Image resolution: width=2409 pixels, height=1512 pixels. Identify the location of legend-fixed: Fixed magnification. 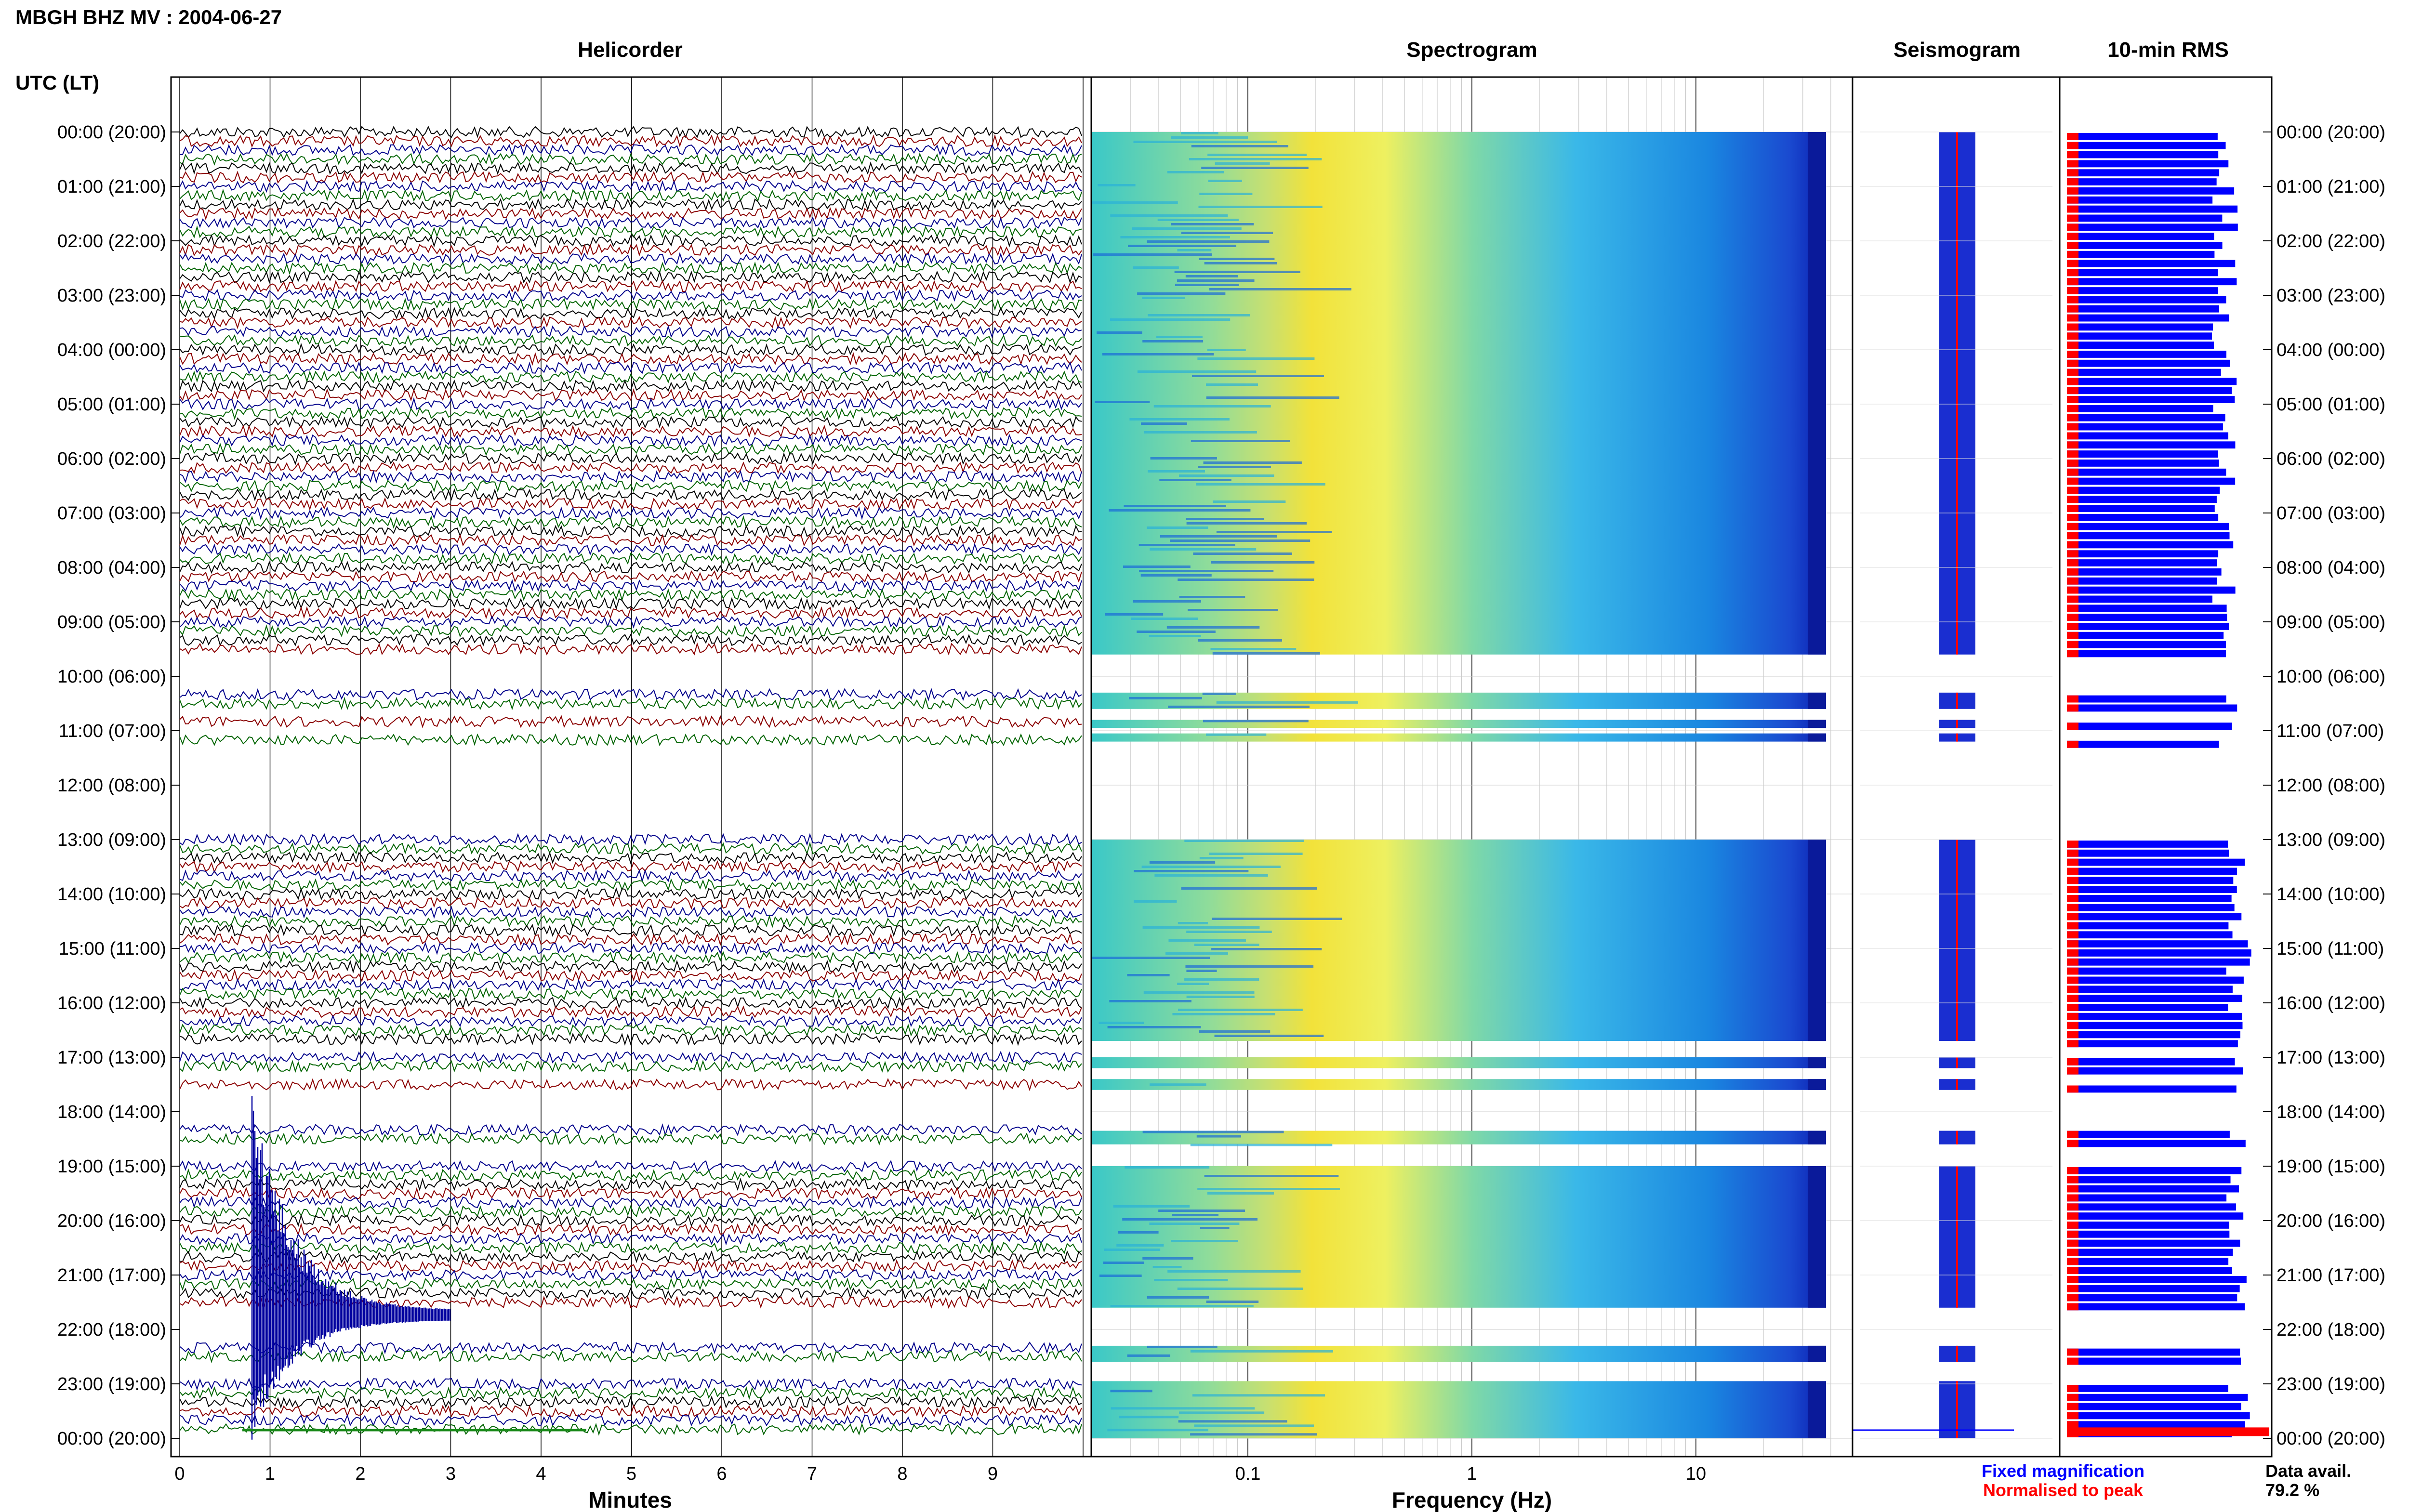
(2063, 1471).